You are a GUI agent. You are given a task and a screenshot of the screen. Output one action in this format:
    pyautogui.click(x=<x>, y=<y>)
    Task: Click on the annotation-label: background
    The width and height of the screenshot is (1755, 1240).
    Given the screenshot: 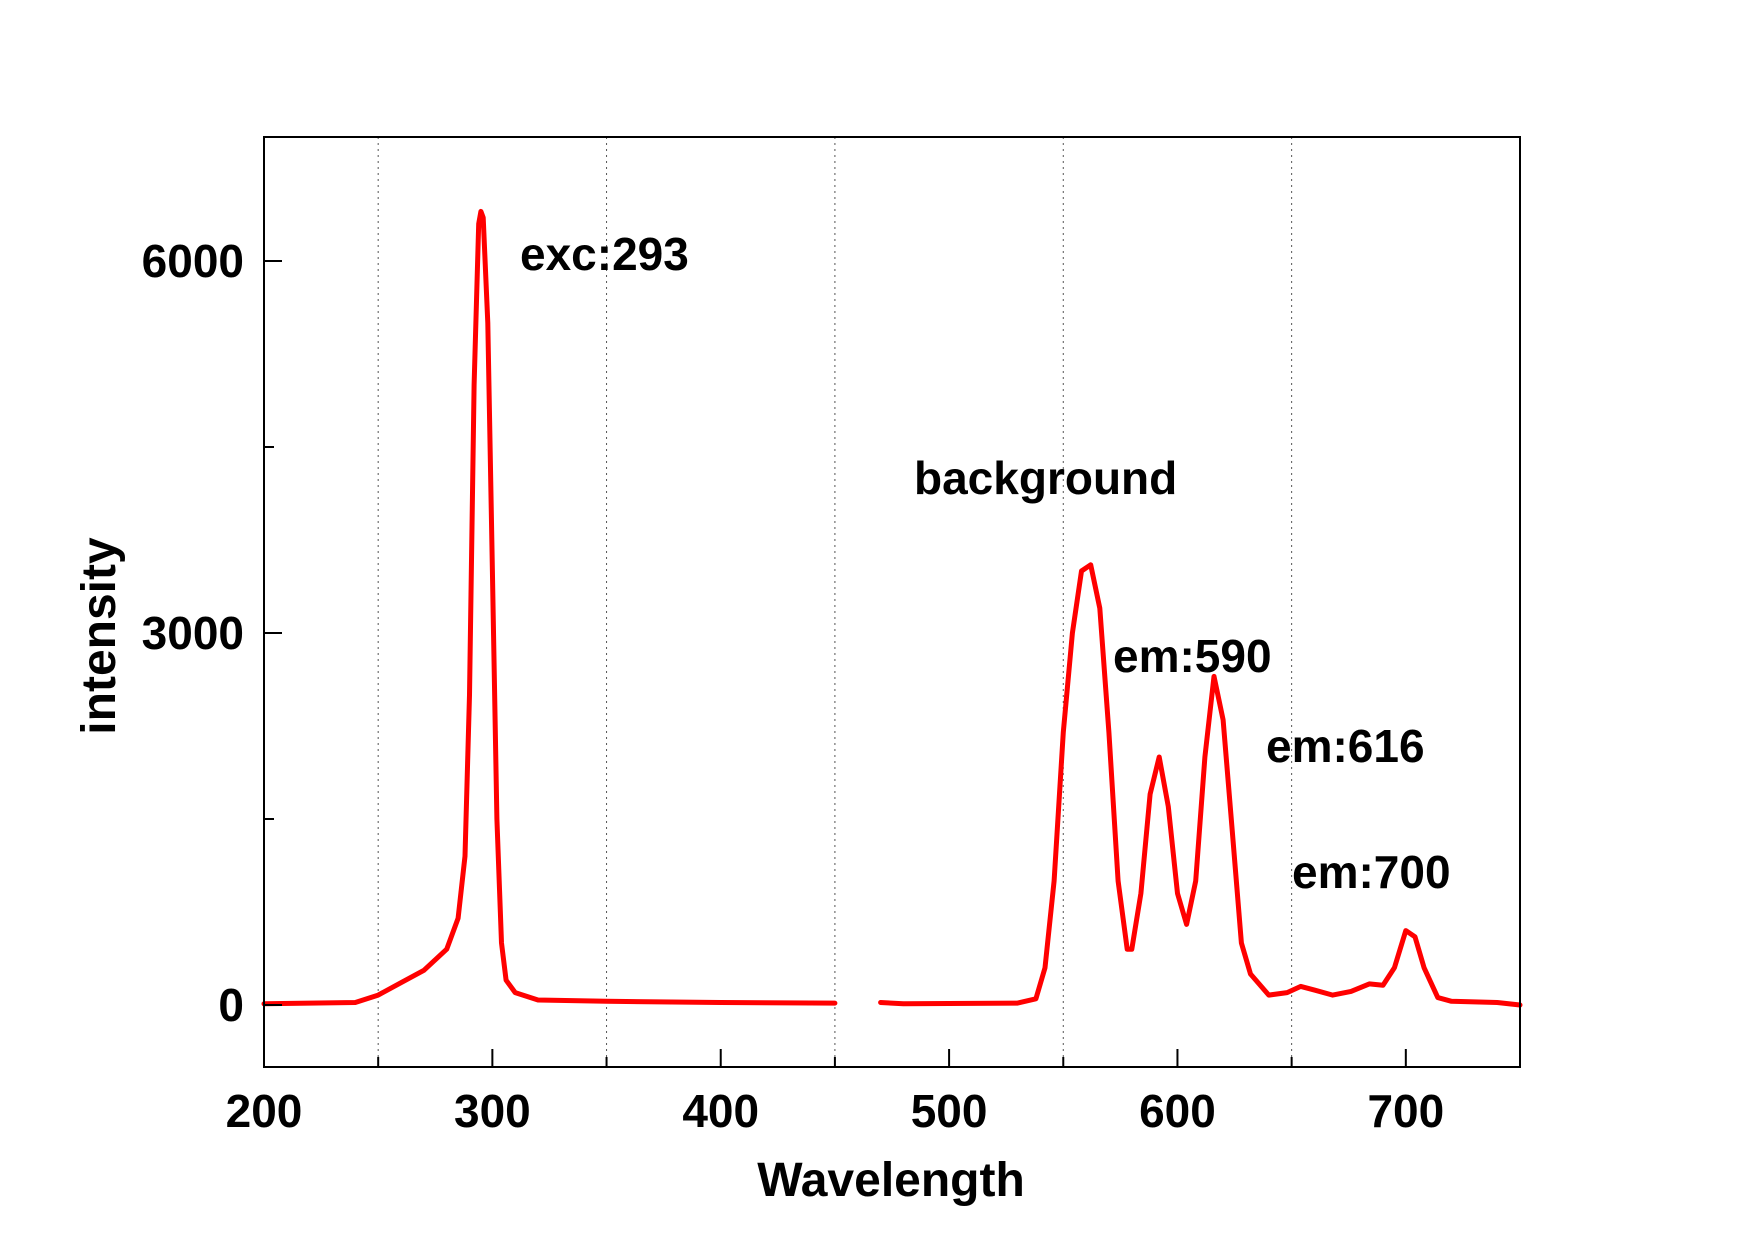 What is the action you would take?
    pyautogui.click(x=1045, y=478)
    